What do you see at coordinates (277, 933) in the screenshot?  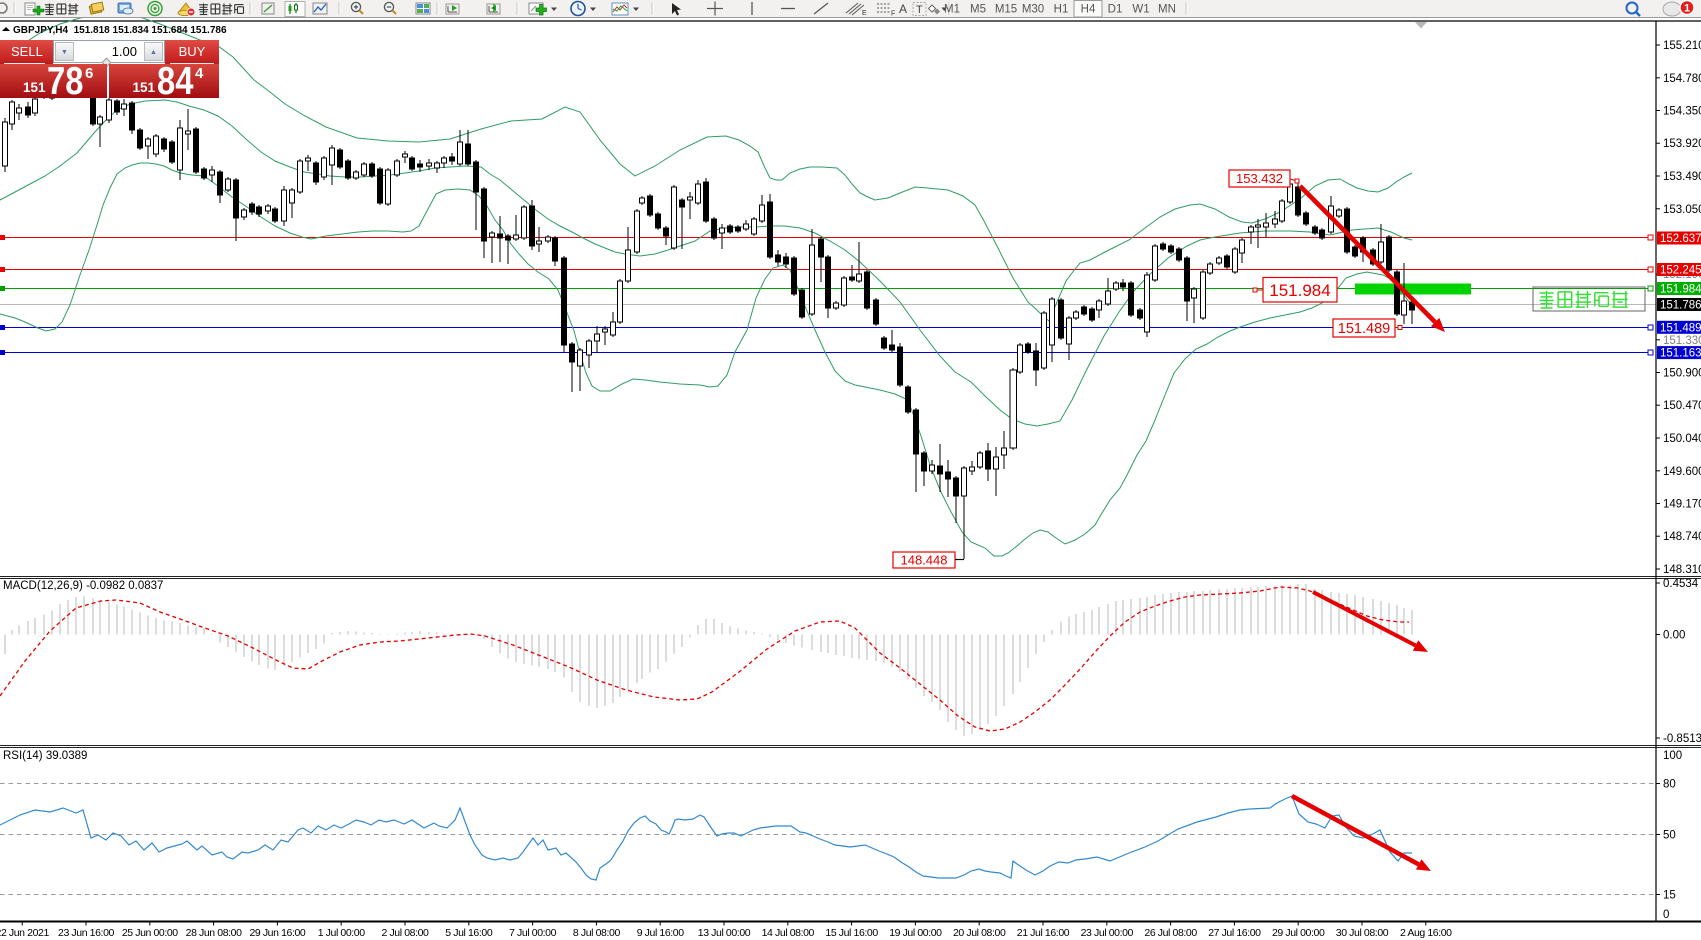 I see `svg-text: 29 Jun 16:00` at bounding box center [277, 933].